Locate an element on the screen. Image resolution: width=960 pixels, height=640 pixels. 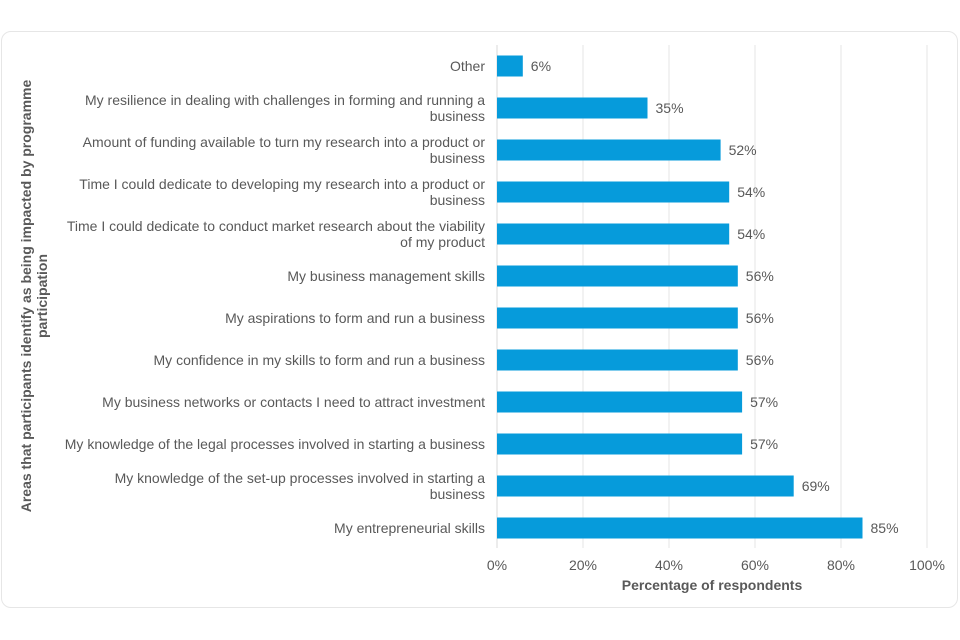
category-label: My entrepreneurial skills is located at coordinates (409, 528).